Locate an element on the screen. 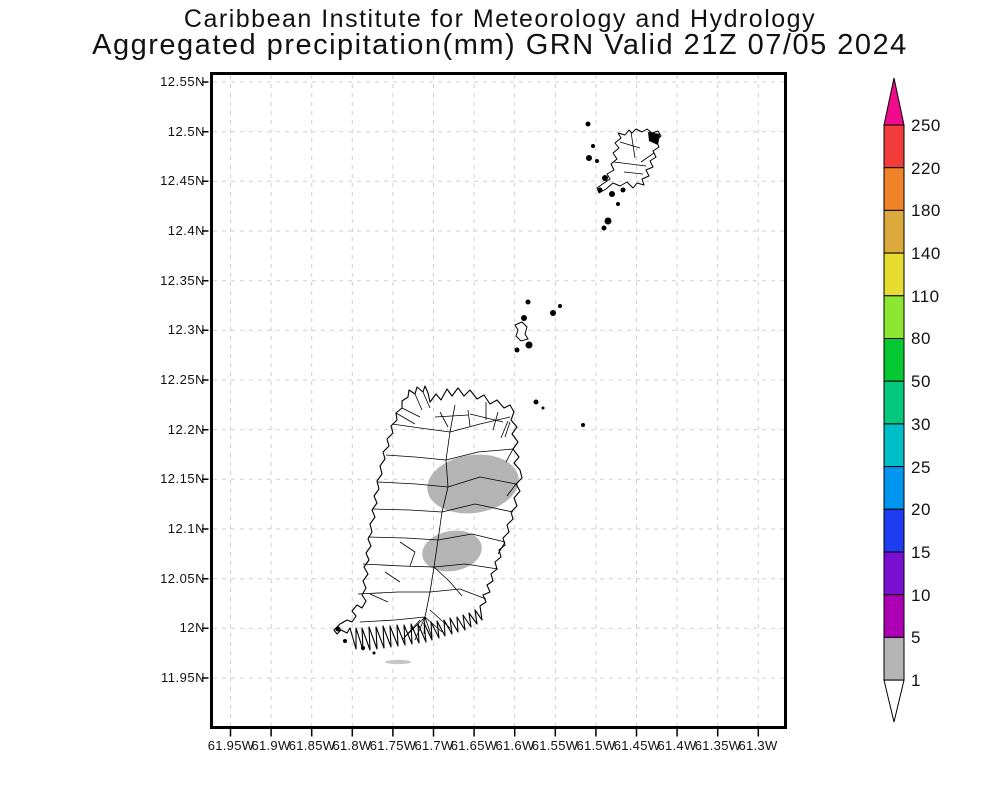 The width and height of the screenshot is (1000, 800). colorbar-tick-label: 250 is located at coordinates (926, 125).